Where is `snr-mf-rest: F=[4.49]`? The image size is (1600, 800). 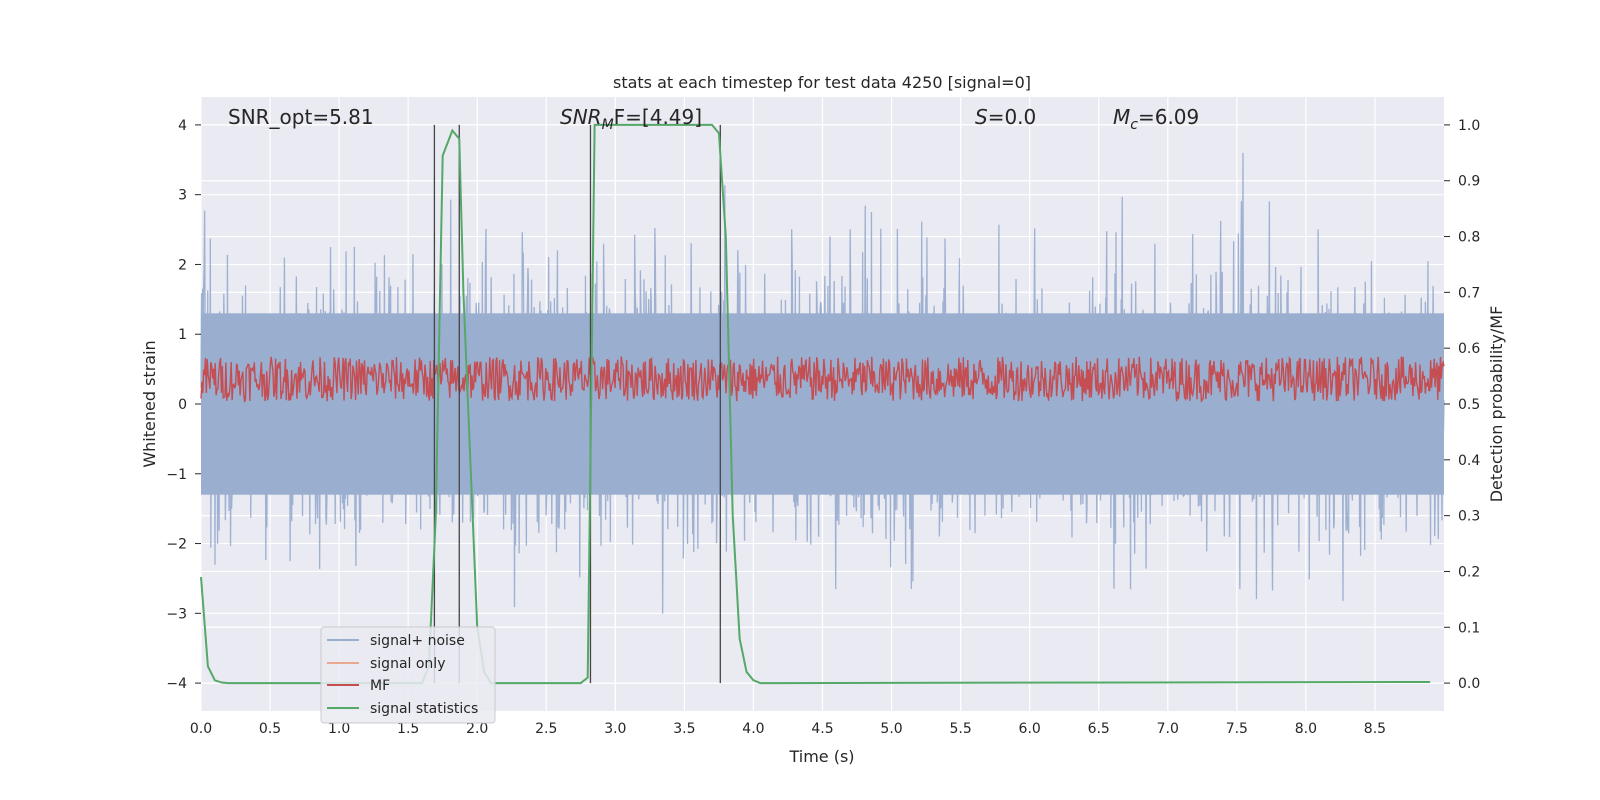 snr-mf-rest: F=[4.49] is located at coordinates (658, 117).